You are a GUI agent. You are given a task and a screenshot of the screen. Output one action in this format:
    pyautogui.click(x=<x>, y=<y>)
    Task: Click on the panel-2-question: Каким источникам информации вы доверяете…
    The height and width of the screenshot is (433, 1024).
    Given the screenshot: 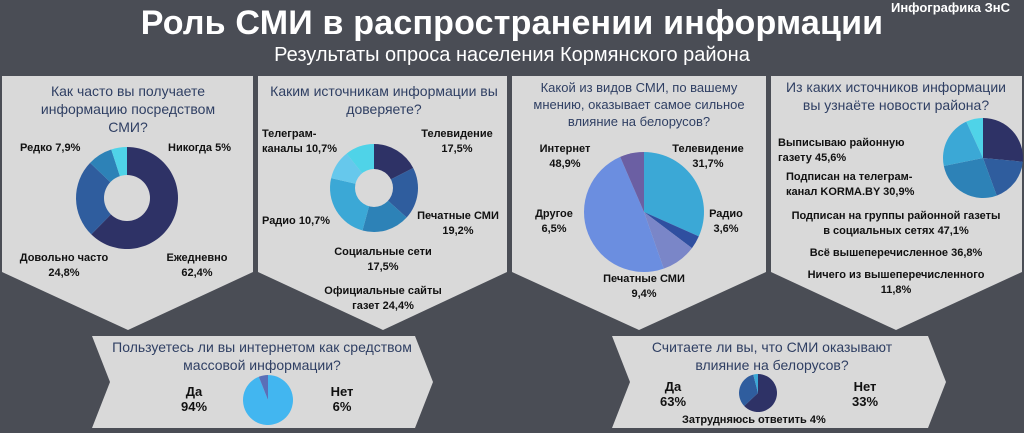 What is the action you would take?
    pyautogui.click(x=384, y=100)
    